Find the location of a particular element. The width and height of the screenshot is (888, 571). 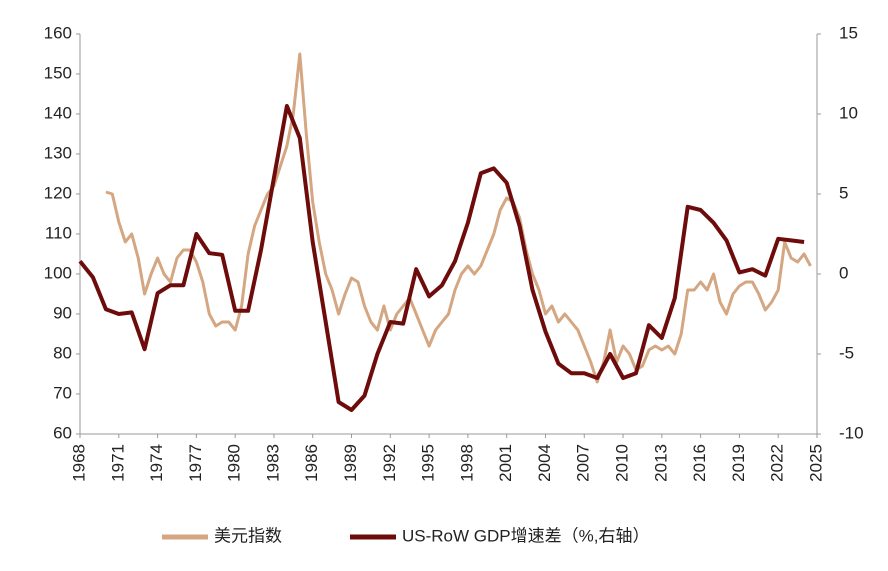

x-tick-label: 2001 is located at coordinates (505, 463).